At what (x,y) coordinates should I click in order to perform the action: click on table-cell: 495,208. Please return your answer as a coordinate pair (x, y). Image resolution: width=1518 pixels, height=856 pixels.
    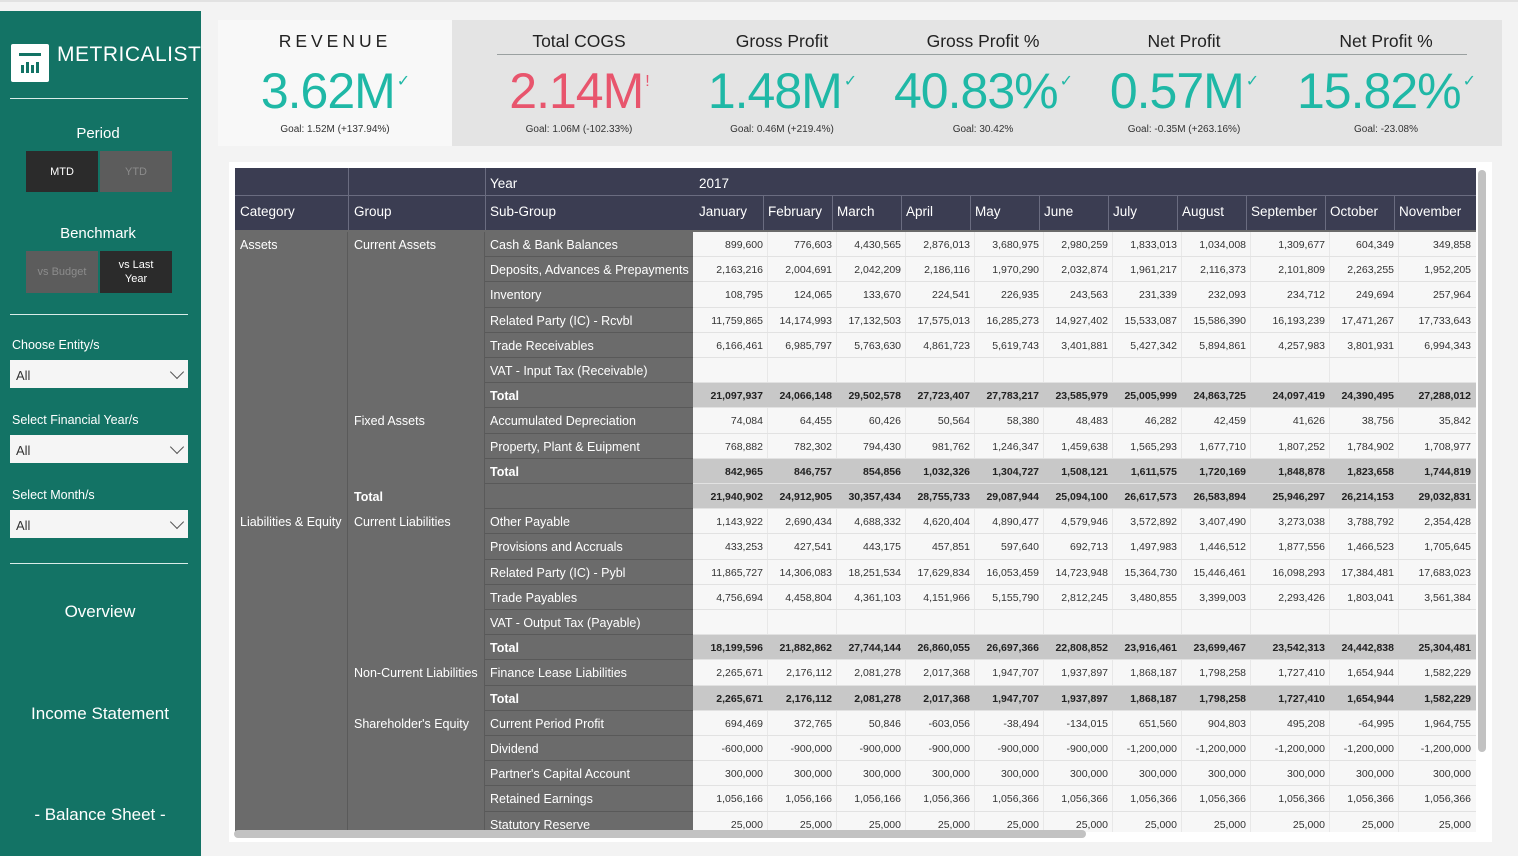
    Looking at the image, I should click on (1306, 723).